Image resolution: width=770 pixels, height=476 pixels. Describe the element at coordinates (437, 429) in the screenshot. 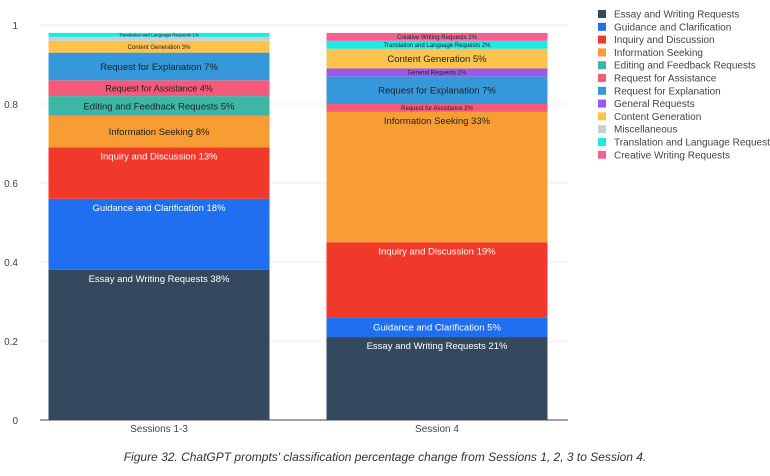

I see `x-tick-label: Session 4` at that location.